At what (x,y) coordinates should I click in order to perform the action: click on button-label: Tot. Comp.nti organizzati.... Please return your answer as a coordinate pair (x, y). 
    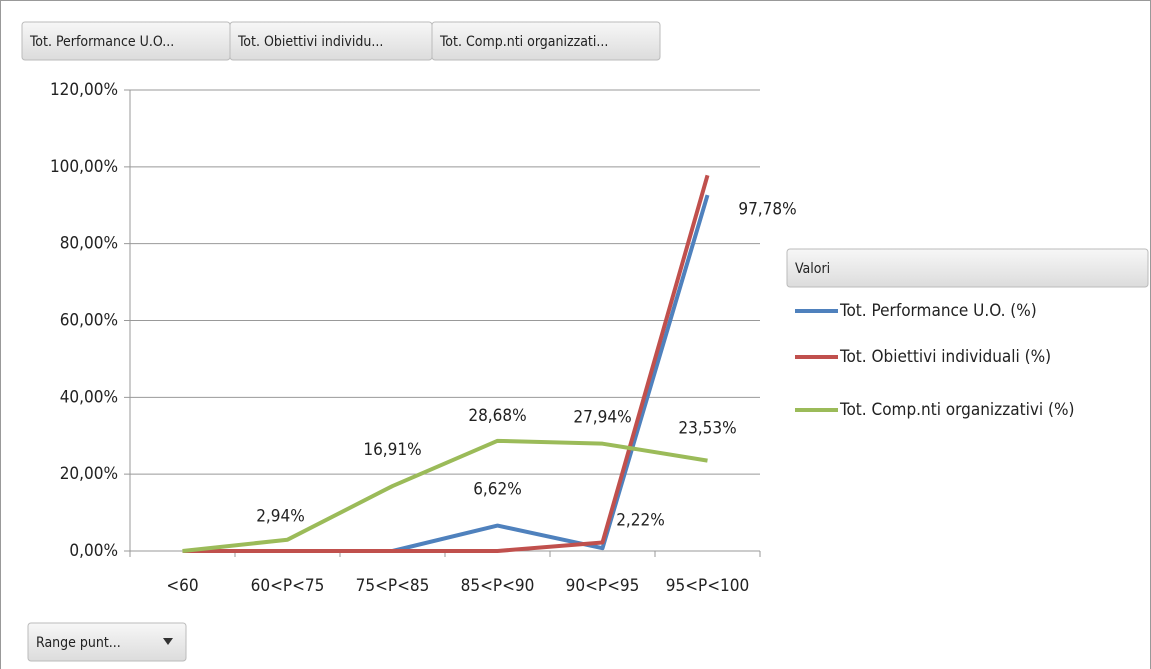
    Looking at the image, I should click on (523, 42).